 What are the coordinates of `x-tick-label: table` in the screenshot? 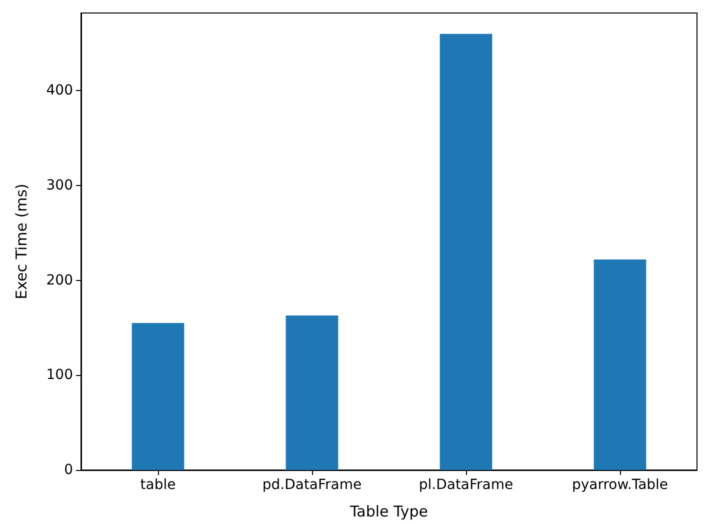 It's located at (158, 485).